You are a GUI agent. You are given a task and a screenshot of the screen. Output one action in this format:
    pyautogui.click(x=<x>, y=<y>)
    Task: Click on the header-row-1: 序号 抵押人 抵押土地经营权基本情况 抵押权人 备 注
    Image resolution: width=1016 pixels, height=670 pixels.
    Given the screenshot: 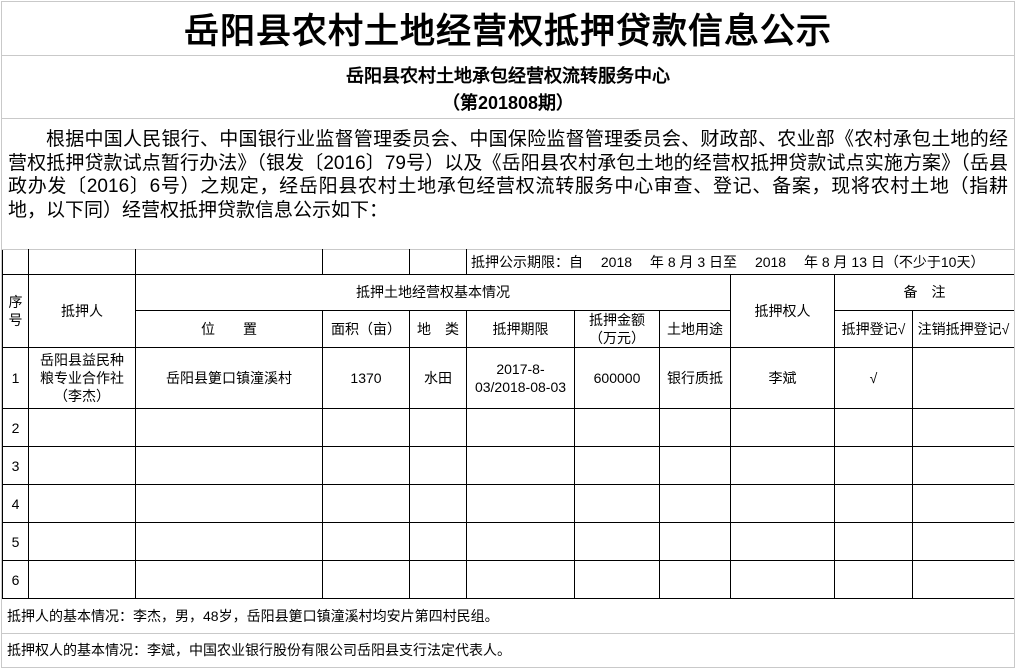 What is the action you would take?
    pyautogui.click(x=508, y=311)
    